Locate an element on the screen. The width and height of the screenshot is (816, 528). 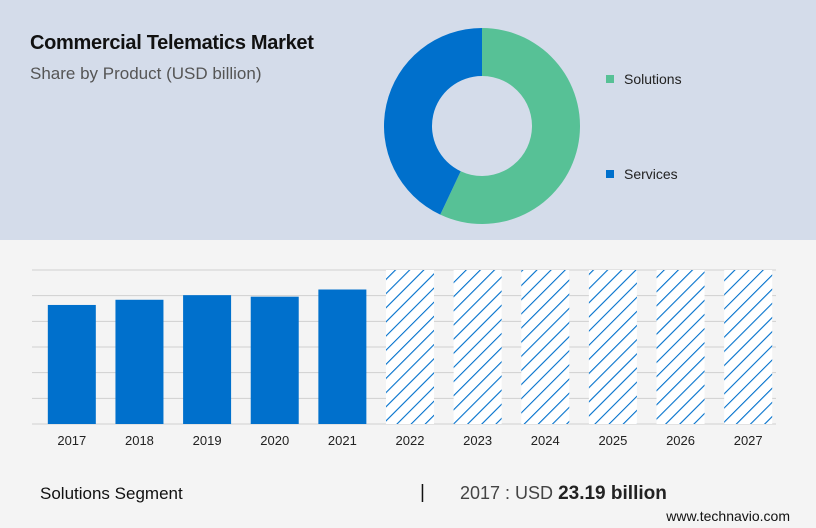
source-credit: www.technavio.com is located at coordinates (728, 516).